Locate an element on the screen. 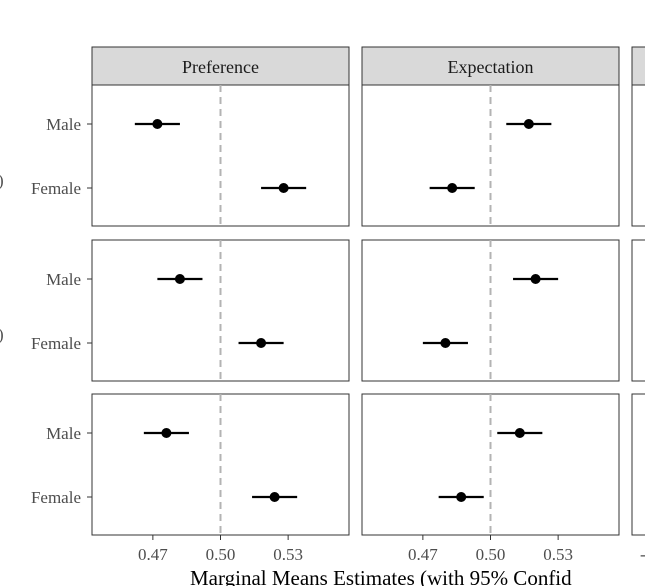 The height and width of the screenshot is (586, 645). facet-strip-label: Expectation is located at coordinates (491, 67).